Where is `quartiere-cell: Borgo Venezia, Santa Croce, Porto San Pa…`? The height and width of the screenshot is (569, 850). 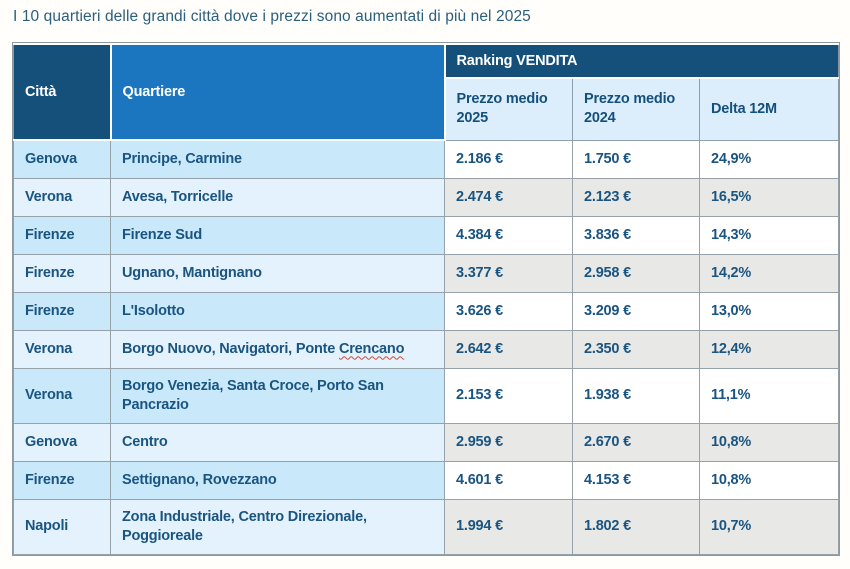
quartiere-cell: Borgo Venezia, Santa Croce, Porto San Pa… is located at coordinates (277, 395).